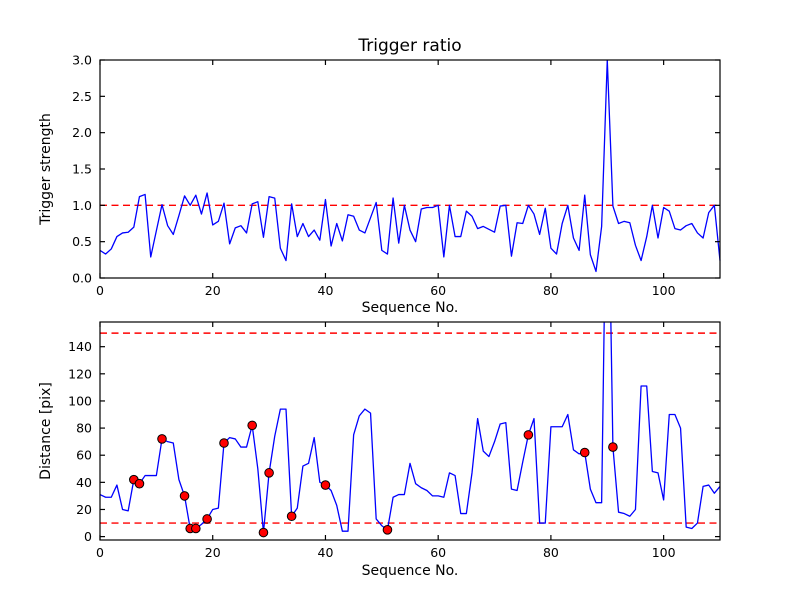 This screenshot has width=800, height=600. Describe the element at coordinates (409, 46) in the screenshot. I see `plot-title: Trigger ratio` at that location.